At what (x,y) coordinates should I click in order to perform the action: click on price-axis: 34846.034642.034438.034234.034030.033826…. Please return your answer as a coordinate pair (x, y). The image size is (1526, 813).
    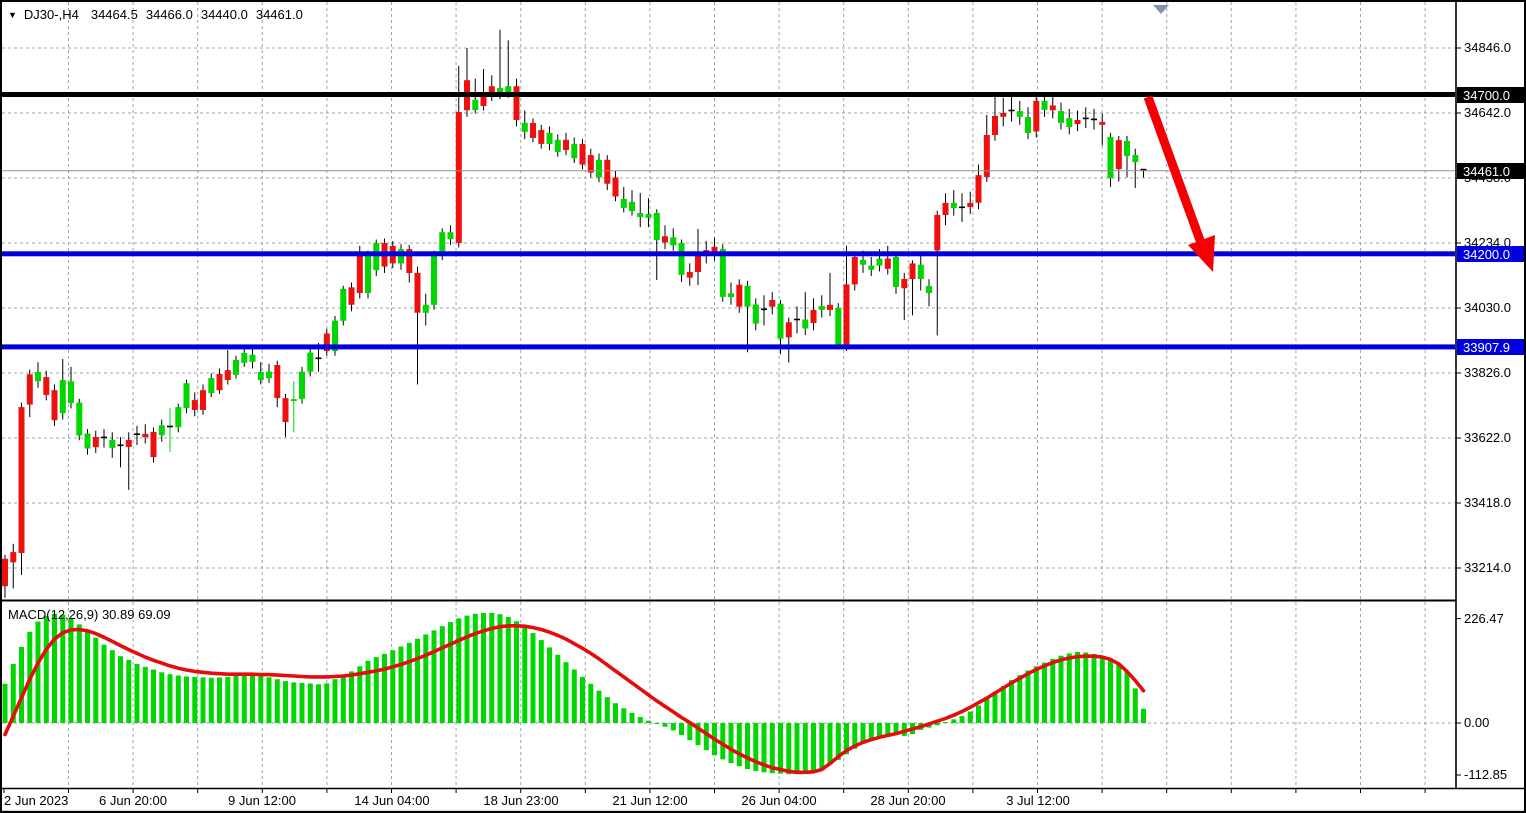
    Looking at the image, I should click on (1491, 394).